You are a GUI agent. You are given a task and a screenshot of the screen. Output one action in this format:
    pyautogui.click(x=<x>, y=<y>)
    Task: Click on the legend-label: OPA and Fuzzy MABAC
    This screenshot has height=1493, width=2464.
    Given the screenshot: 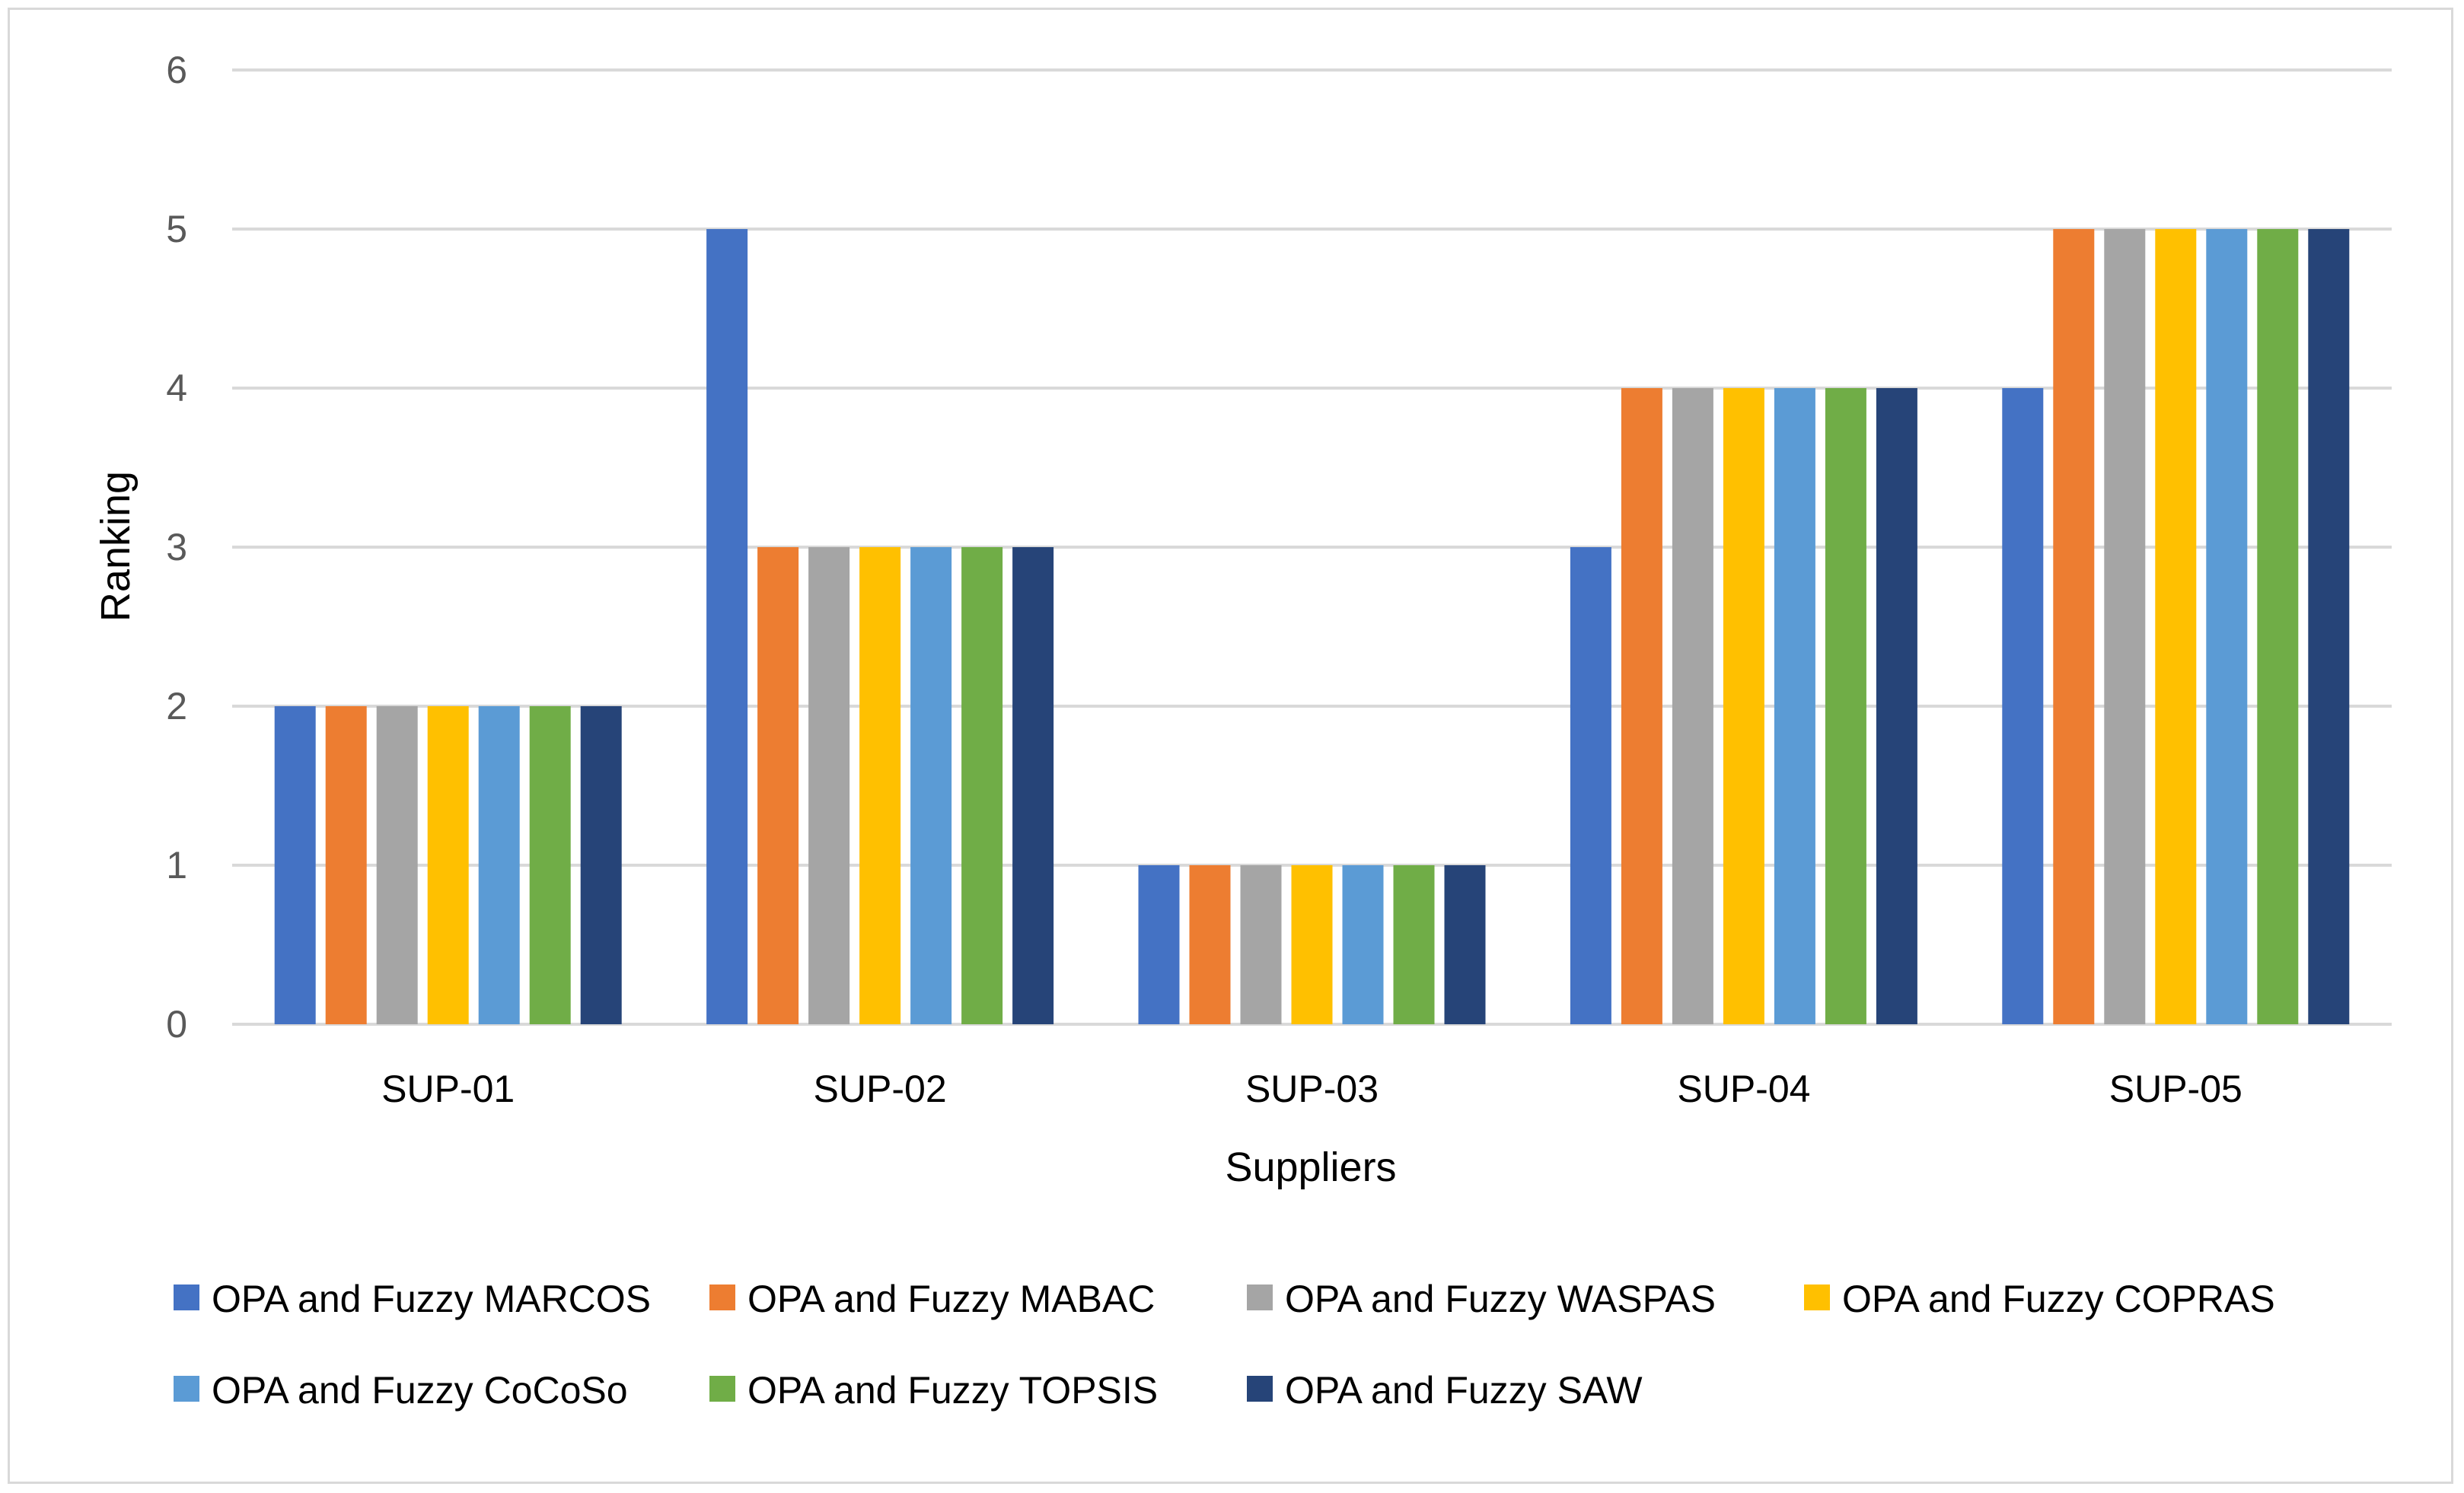 What is the action you would take?
    pyautogui.click(x=951, y=1299)
    